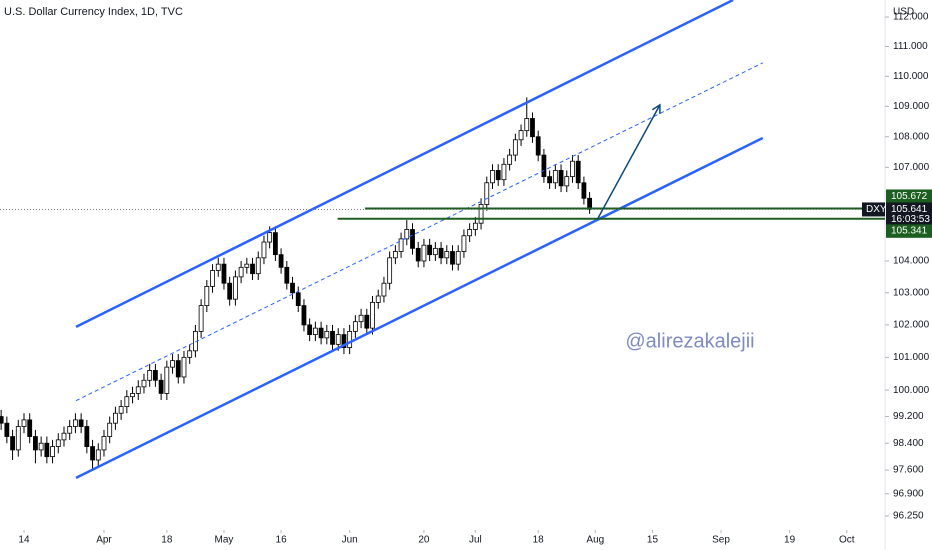 This screenshot has height=550, width=932. I want to click on y-tick-label: 98.400, so click(908, 443).